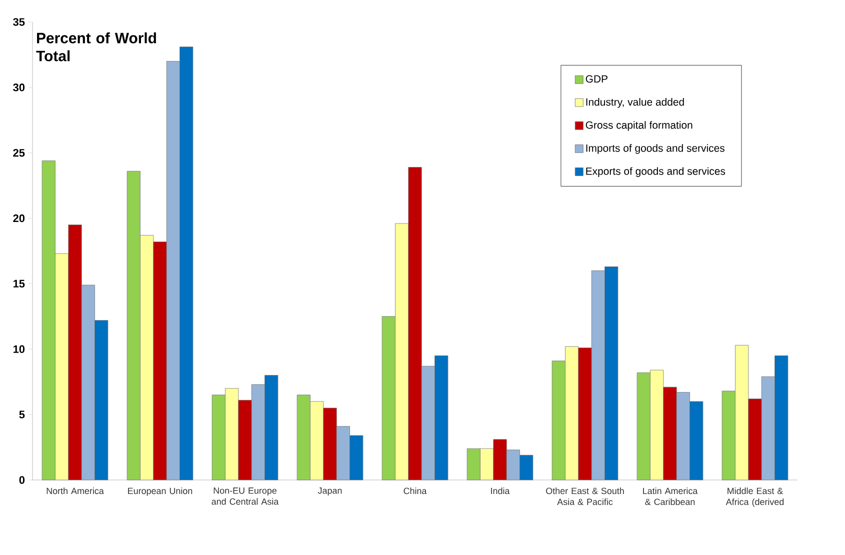 This screenshot has width=845, height=555. What do you see at coordinates (19, 152) in the screenshot?
I see `y-tick-label: 25` at bounding box center [19, 152].